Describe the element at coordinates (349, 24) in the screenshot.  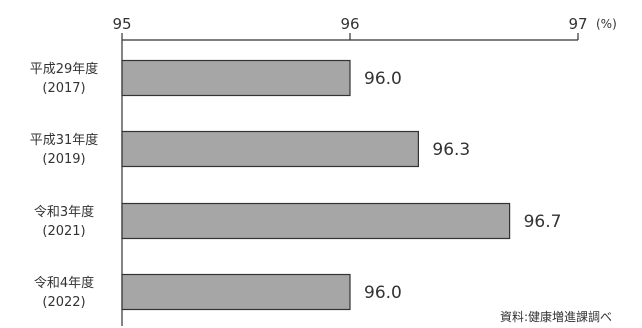
I see `x-tick-label: 96` at that location.